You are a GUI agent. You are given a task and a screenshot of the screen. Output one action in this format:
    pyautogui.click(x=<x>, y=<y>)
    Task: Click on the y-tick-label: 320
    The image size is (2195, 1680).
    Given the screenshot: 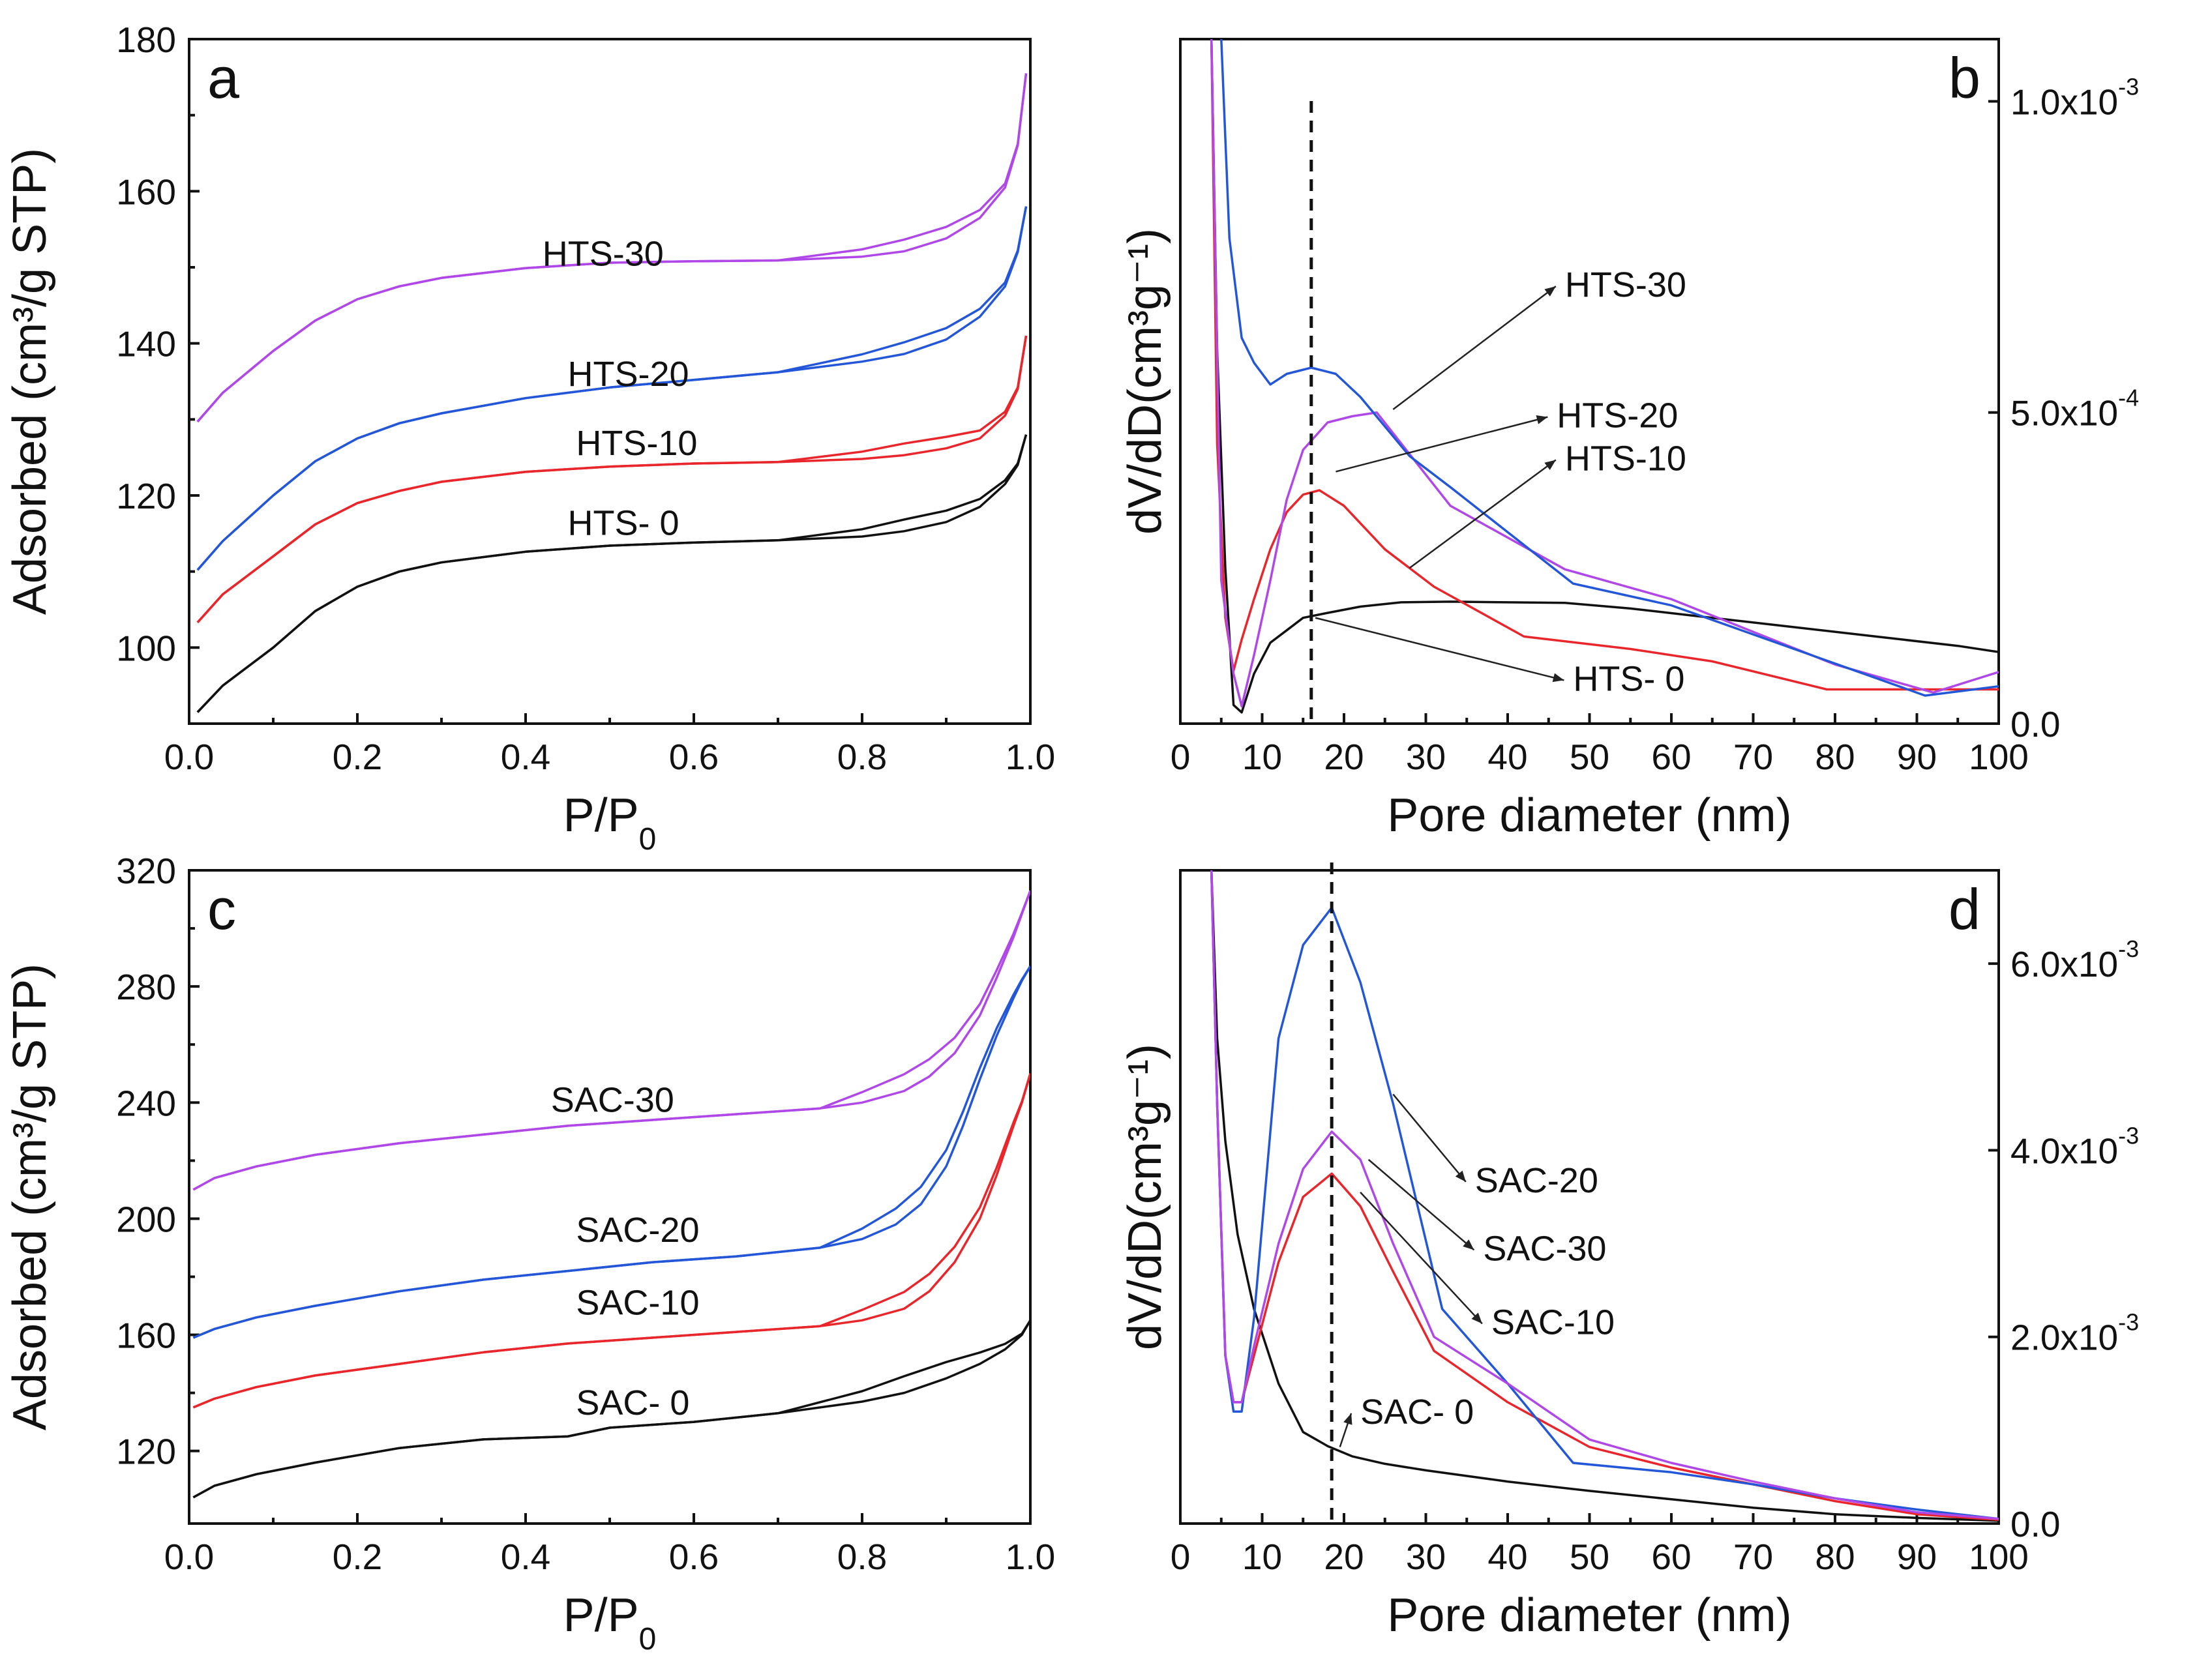 What is the action you would take?
    pyautogui.click(x=146, y=871)
    